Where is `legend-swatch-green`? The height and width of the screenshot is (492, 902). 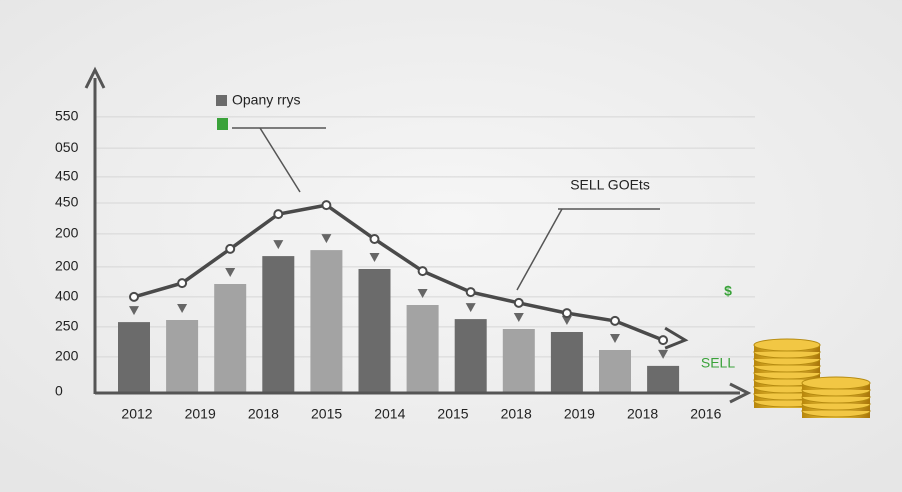 legend-swatch-green is located at coordinates (222, 124).